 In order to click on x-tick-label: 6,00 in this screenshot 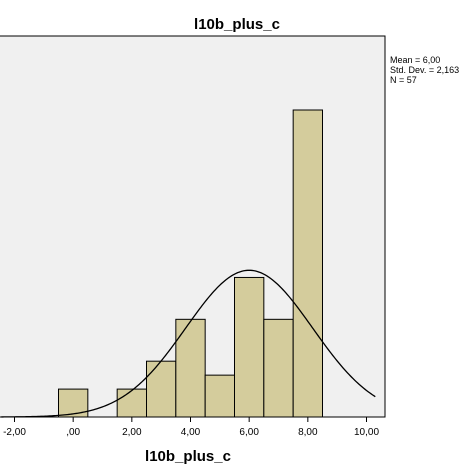, I will do `click(249, 432)`.